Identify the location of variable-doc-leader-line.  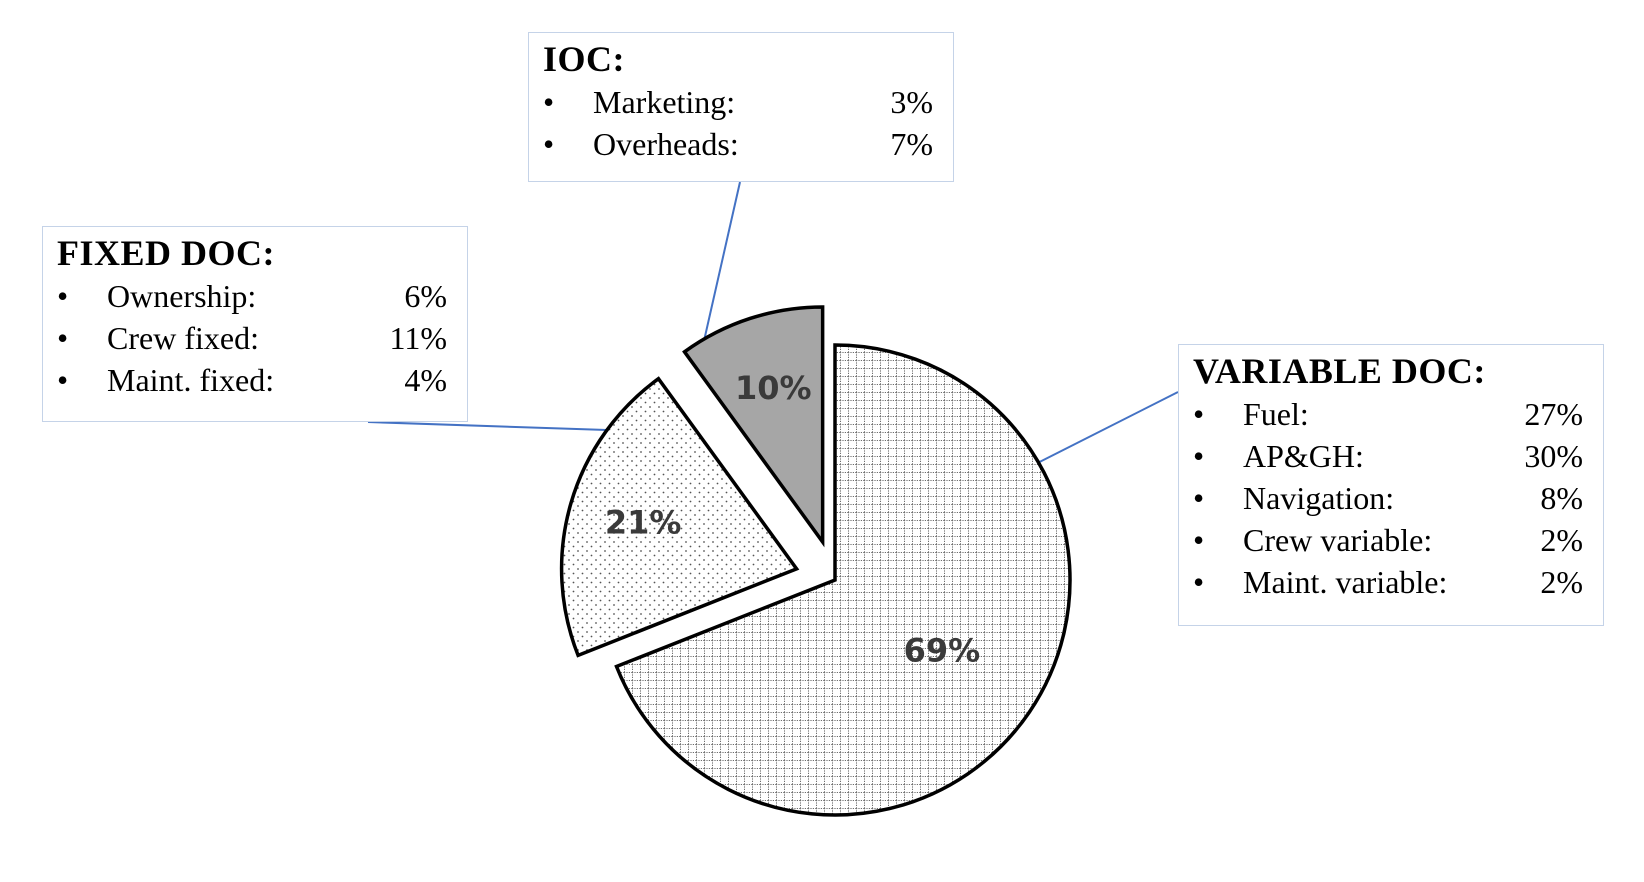
(1108, 427).